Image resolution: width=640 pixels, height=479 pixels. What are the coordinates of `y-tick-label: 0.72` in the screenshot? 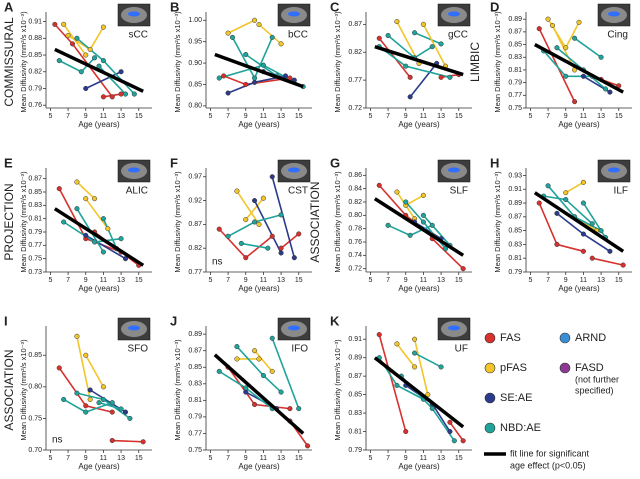 It's located at (355, 108).